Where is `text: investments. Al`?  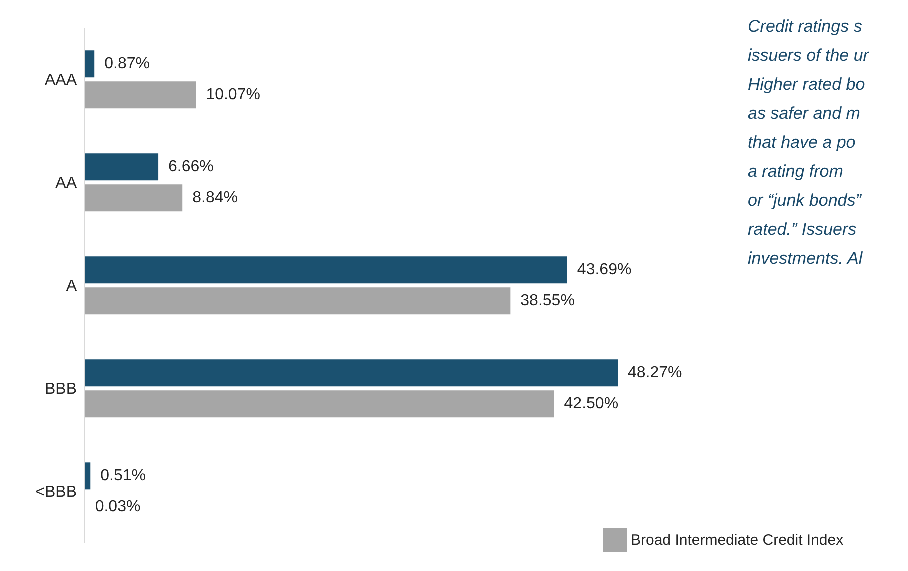 text: investments. Al is located at coordinates (806, 259).